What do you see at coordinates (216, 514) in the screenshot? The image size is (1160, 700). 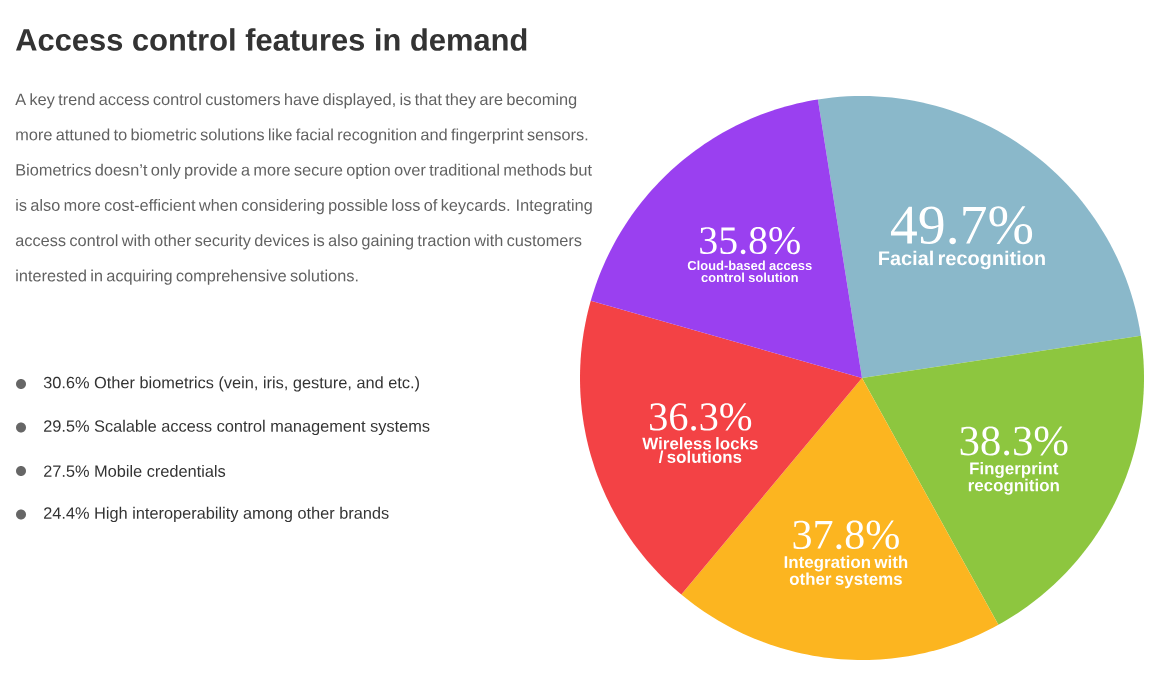 I see `text: 24.4% High interoperability among other brands` at bounding box center [216, 514].